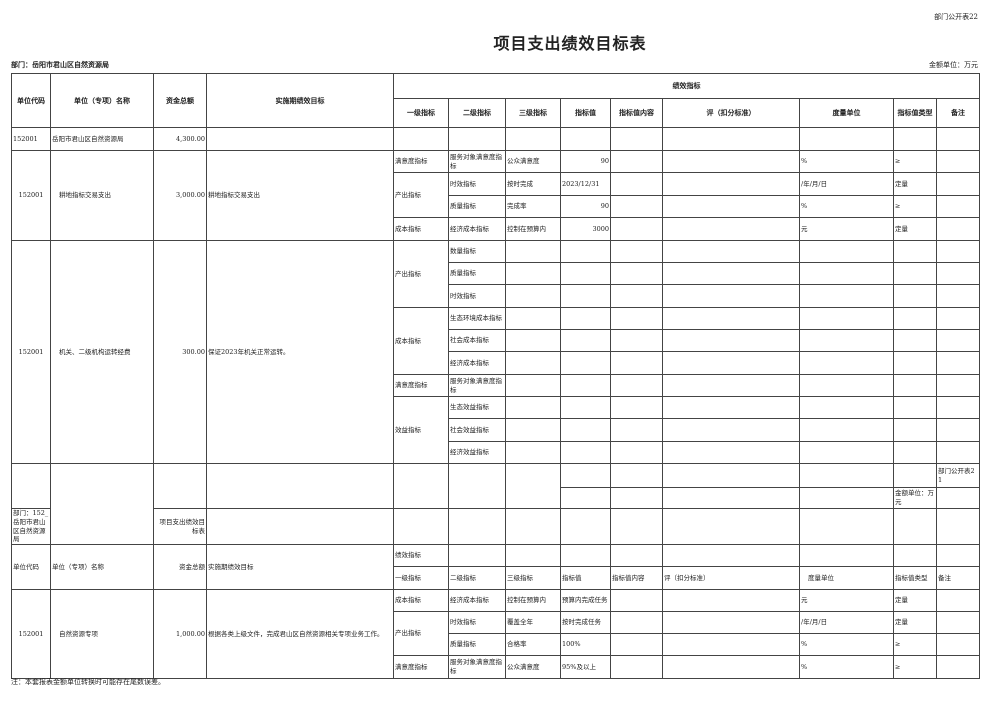 This screenshot has height=723, width=1000. I want to click on col-header-type-2: 指标值类型, so click(915, 578).